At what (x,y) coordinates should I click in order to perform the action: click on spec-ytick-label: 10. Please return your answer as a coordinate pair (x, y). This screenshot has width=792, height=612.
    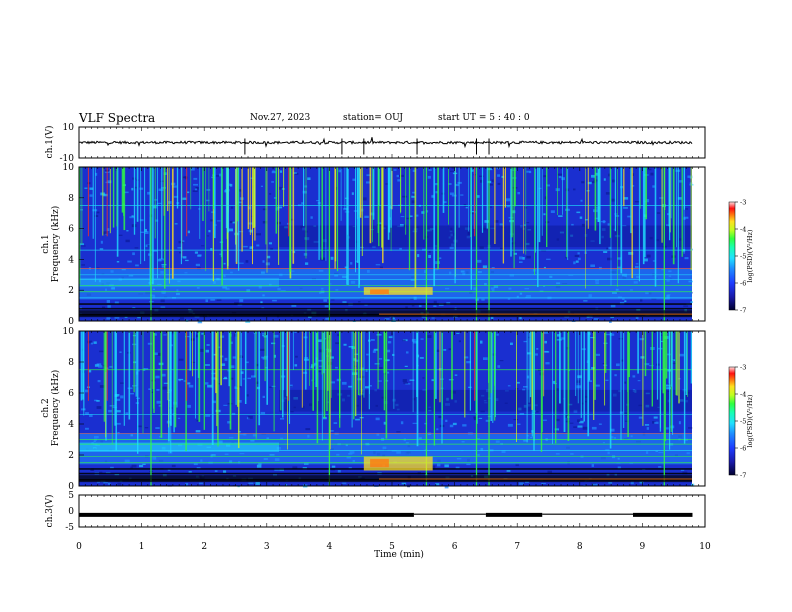
    Looking at the image, I should click on (69, 168).